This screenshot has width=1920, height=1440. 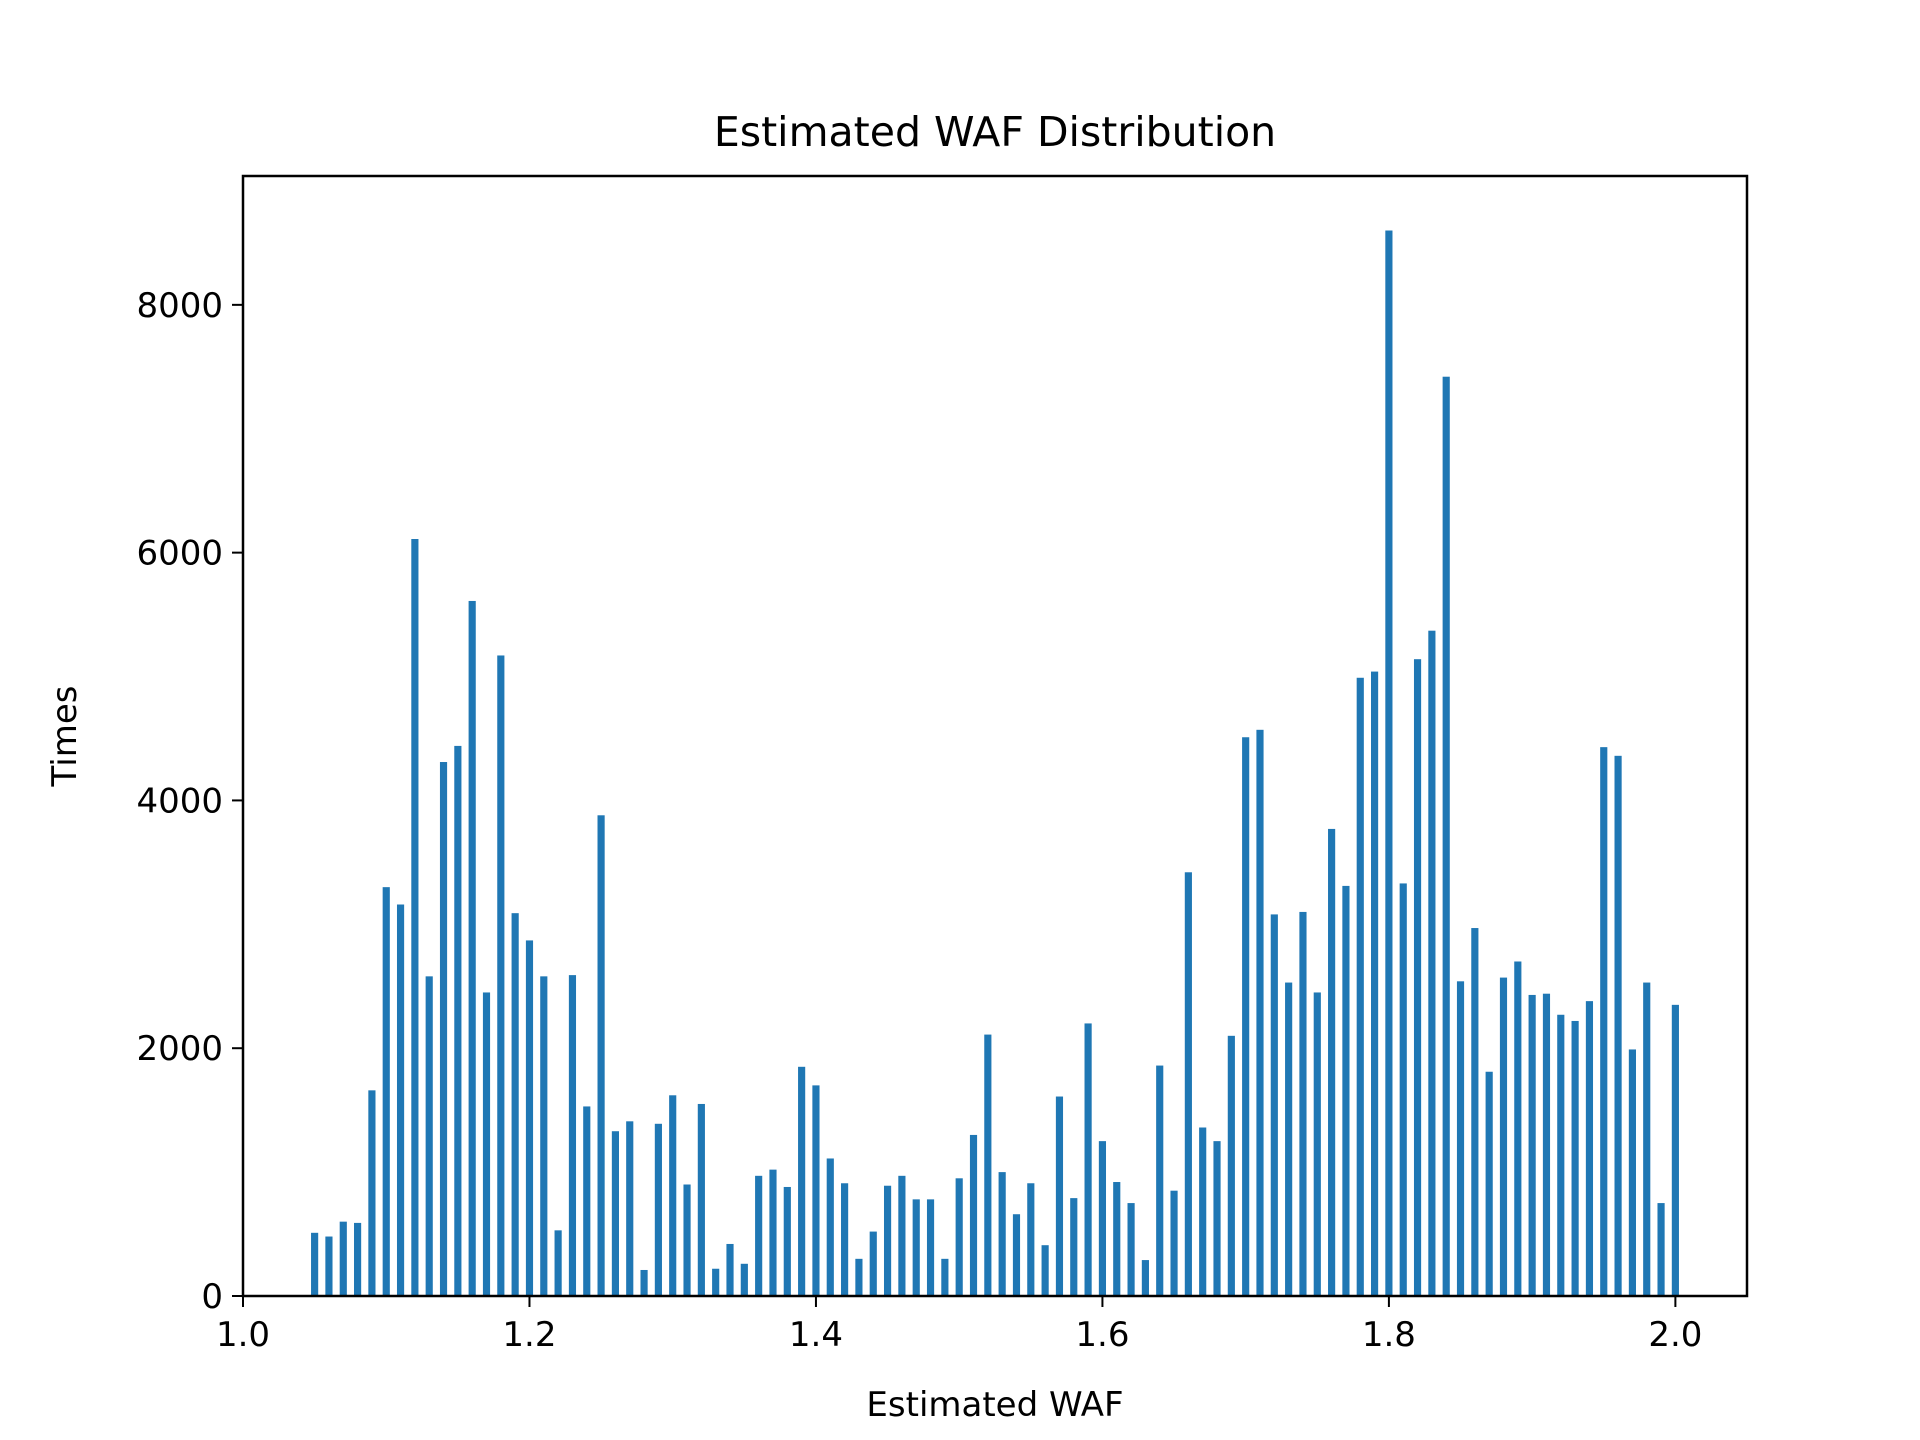 What do you see at coordinates (65, 737) in the screenshot?
I see `y-axis-label: Times` at bounding box center [65, 737].